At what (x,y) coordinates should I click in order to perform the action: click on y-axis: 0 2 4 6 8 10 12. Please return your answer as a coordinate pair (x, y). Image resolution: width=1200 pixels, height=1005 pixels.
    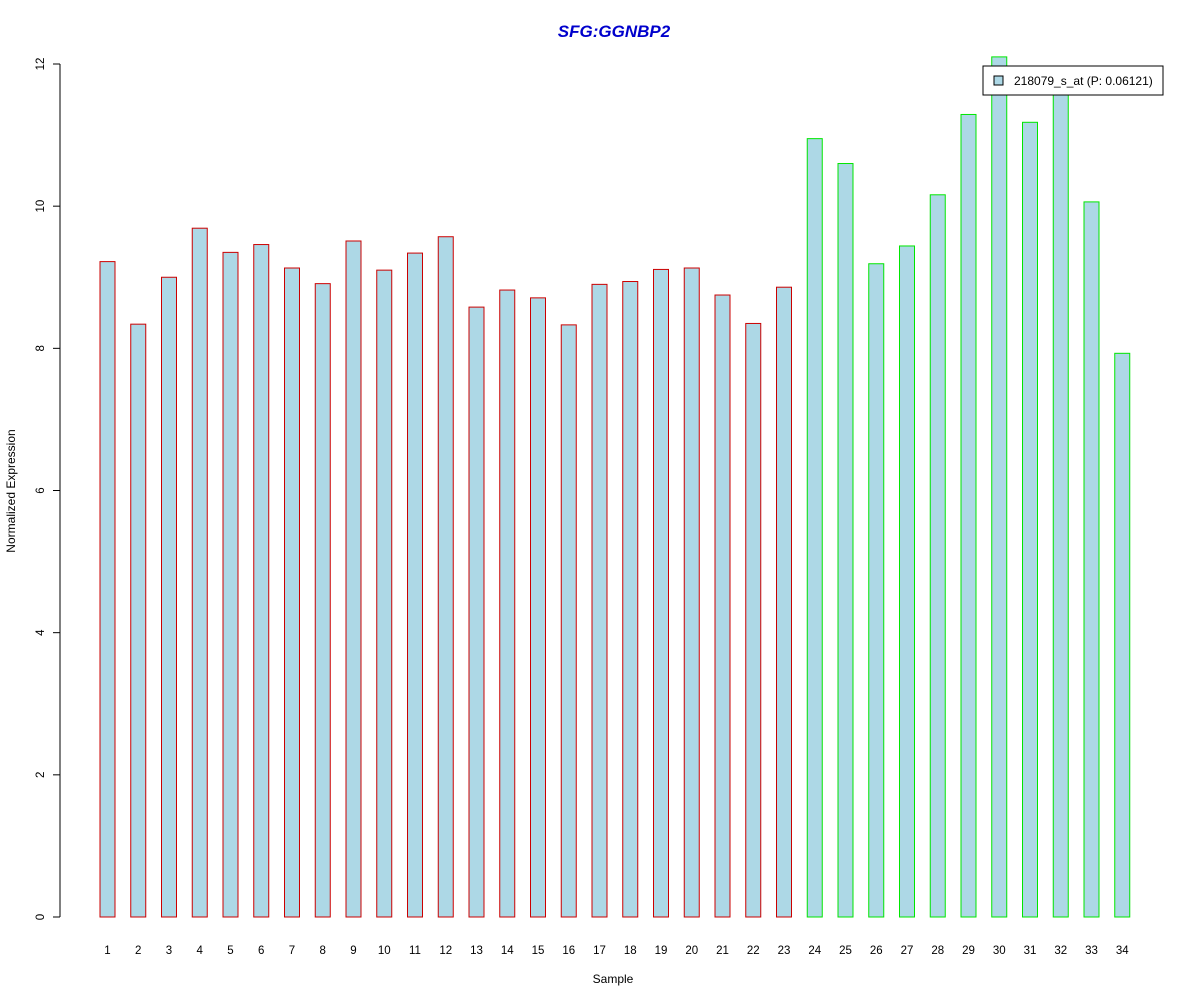
    Looking at the image, I should click on (48, 489).